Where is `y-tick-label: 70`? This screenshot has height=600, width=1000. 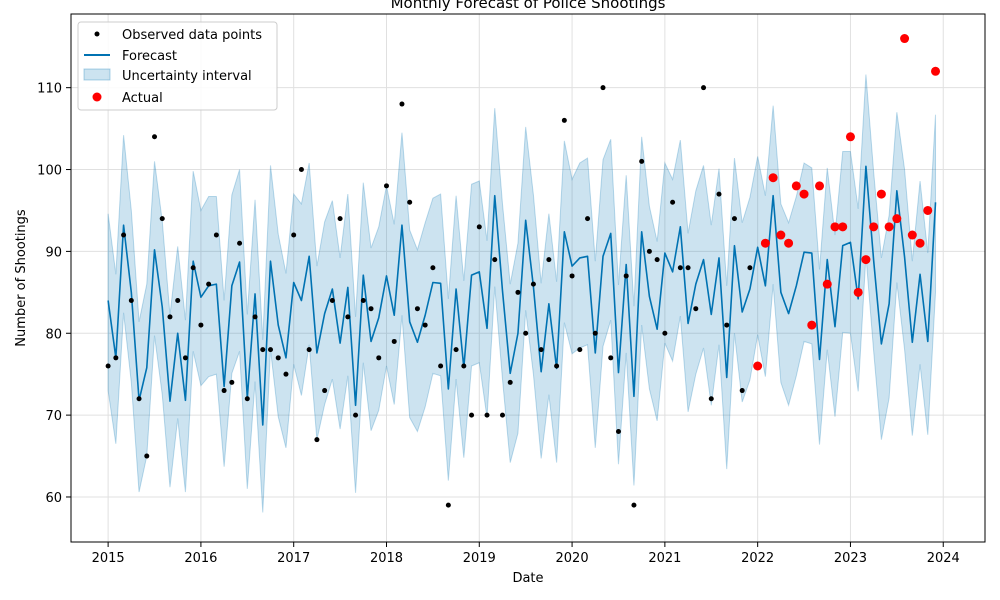
y-tick-label: 70 is located at coordinates (53, 416).